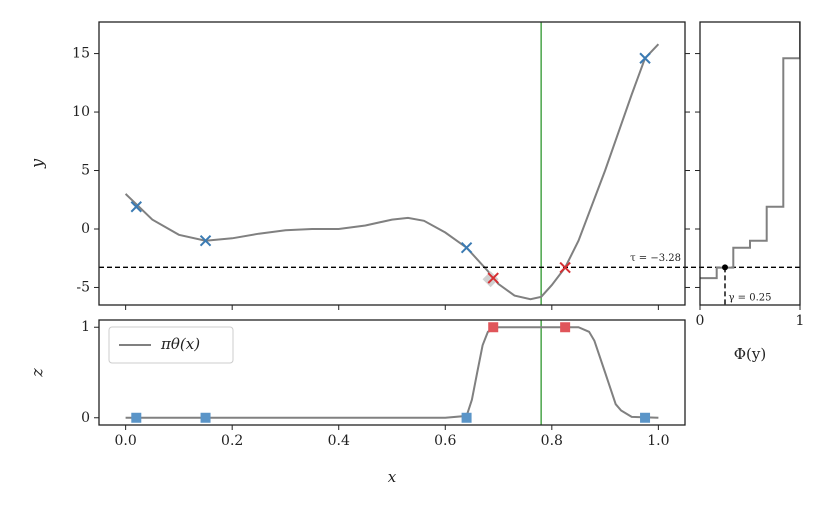  Describe the element at coordinates (658, 441) in the screenshot. I see `x-tick-label: 1.0` at that location.